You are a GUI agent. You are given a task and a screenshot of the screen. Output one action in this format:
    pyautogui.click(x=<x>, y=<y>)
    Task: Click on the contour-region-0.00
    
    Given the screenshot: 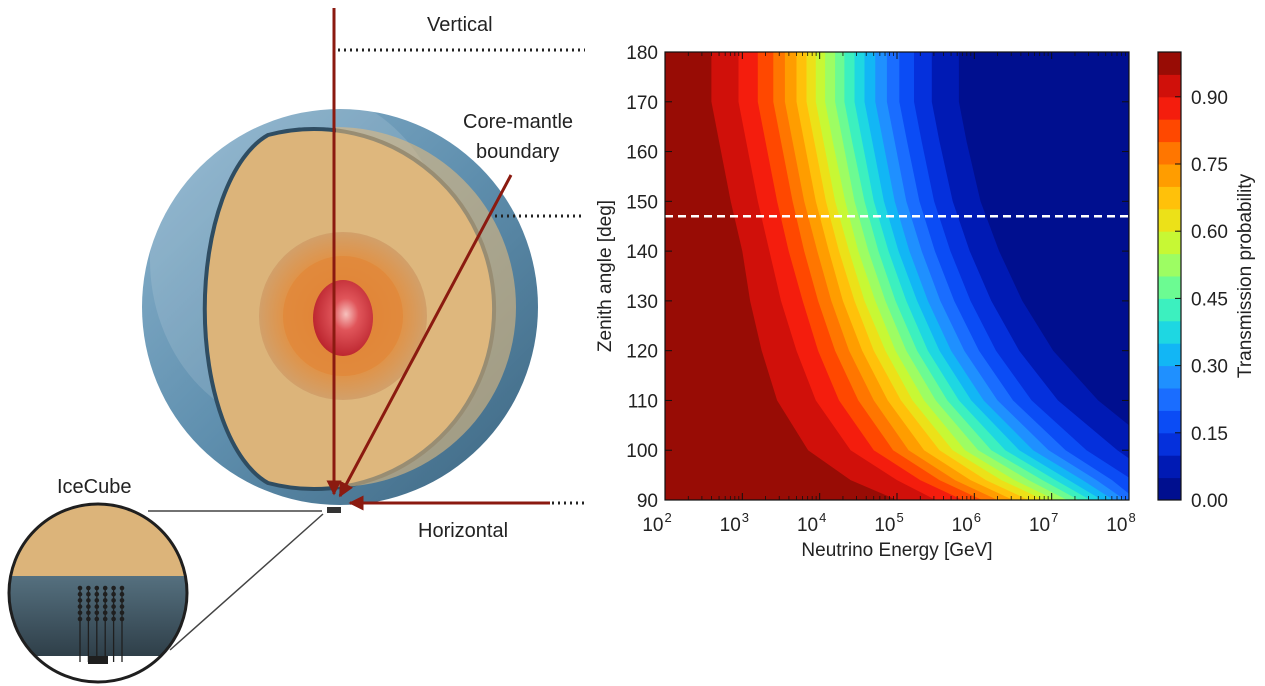 What is the action you would take?
    pyautogui.click(x=1043, y=239)
    